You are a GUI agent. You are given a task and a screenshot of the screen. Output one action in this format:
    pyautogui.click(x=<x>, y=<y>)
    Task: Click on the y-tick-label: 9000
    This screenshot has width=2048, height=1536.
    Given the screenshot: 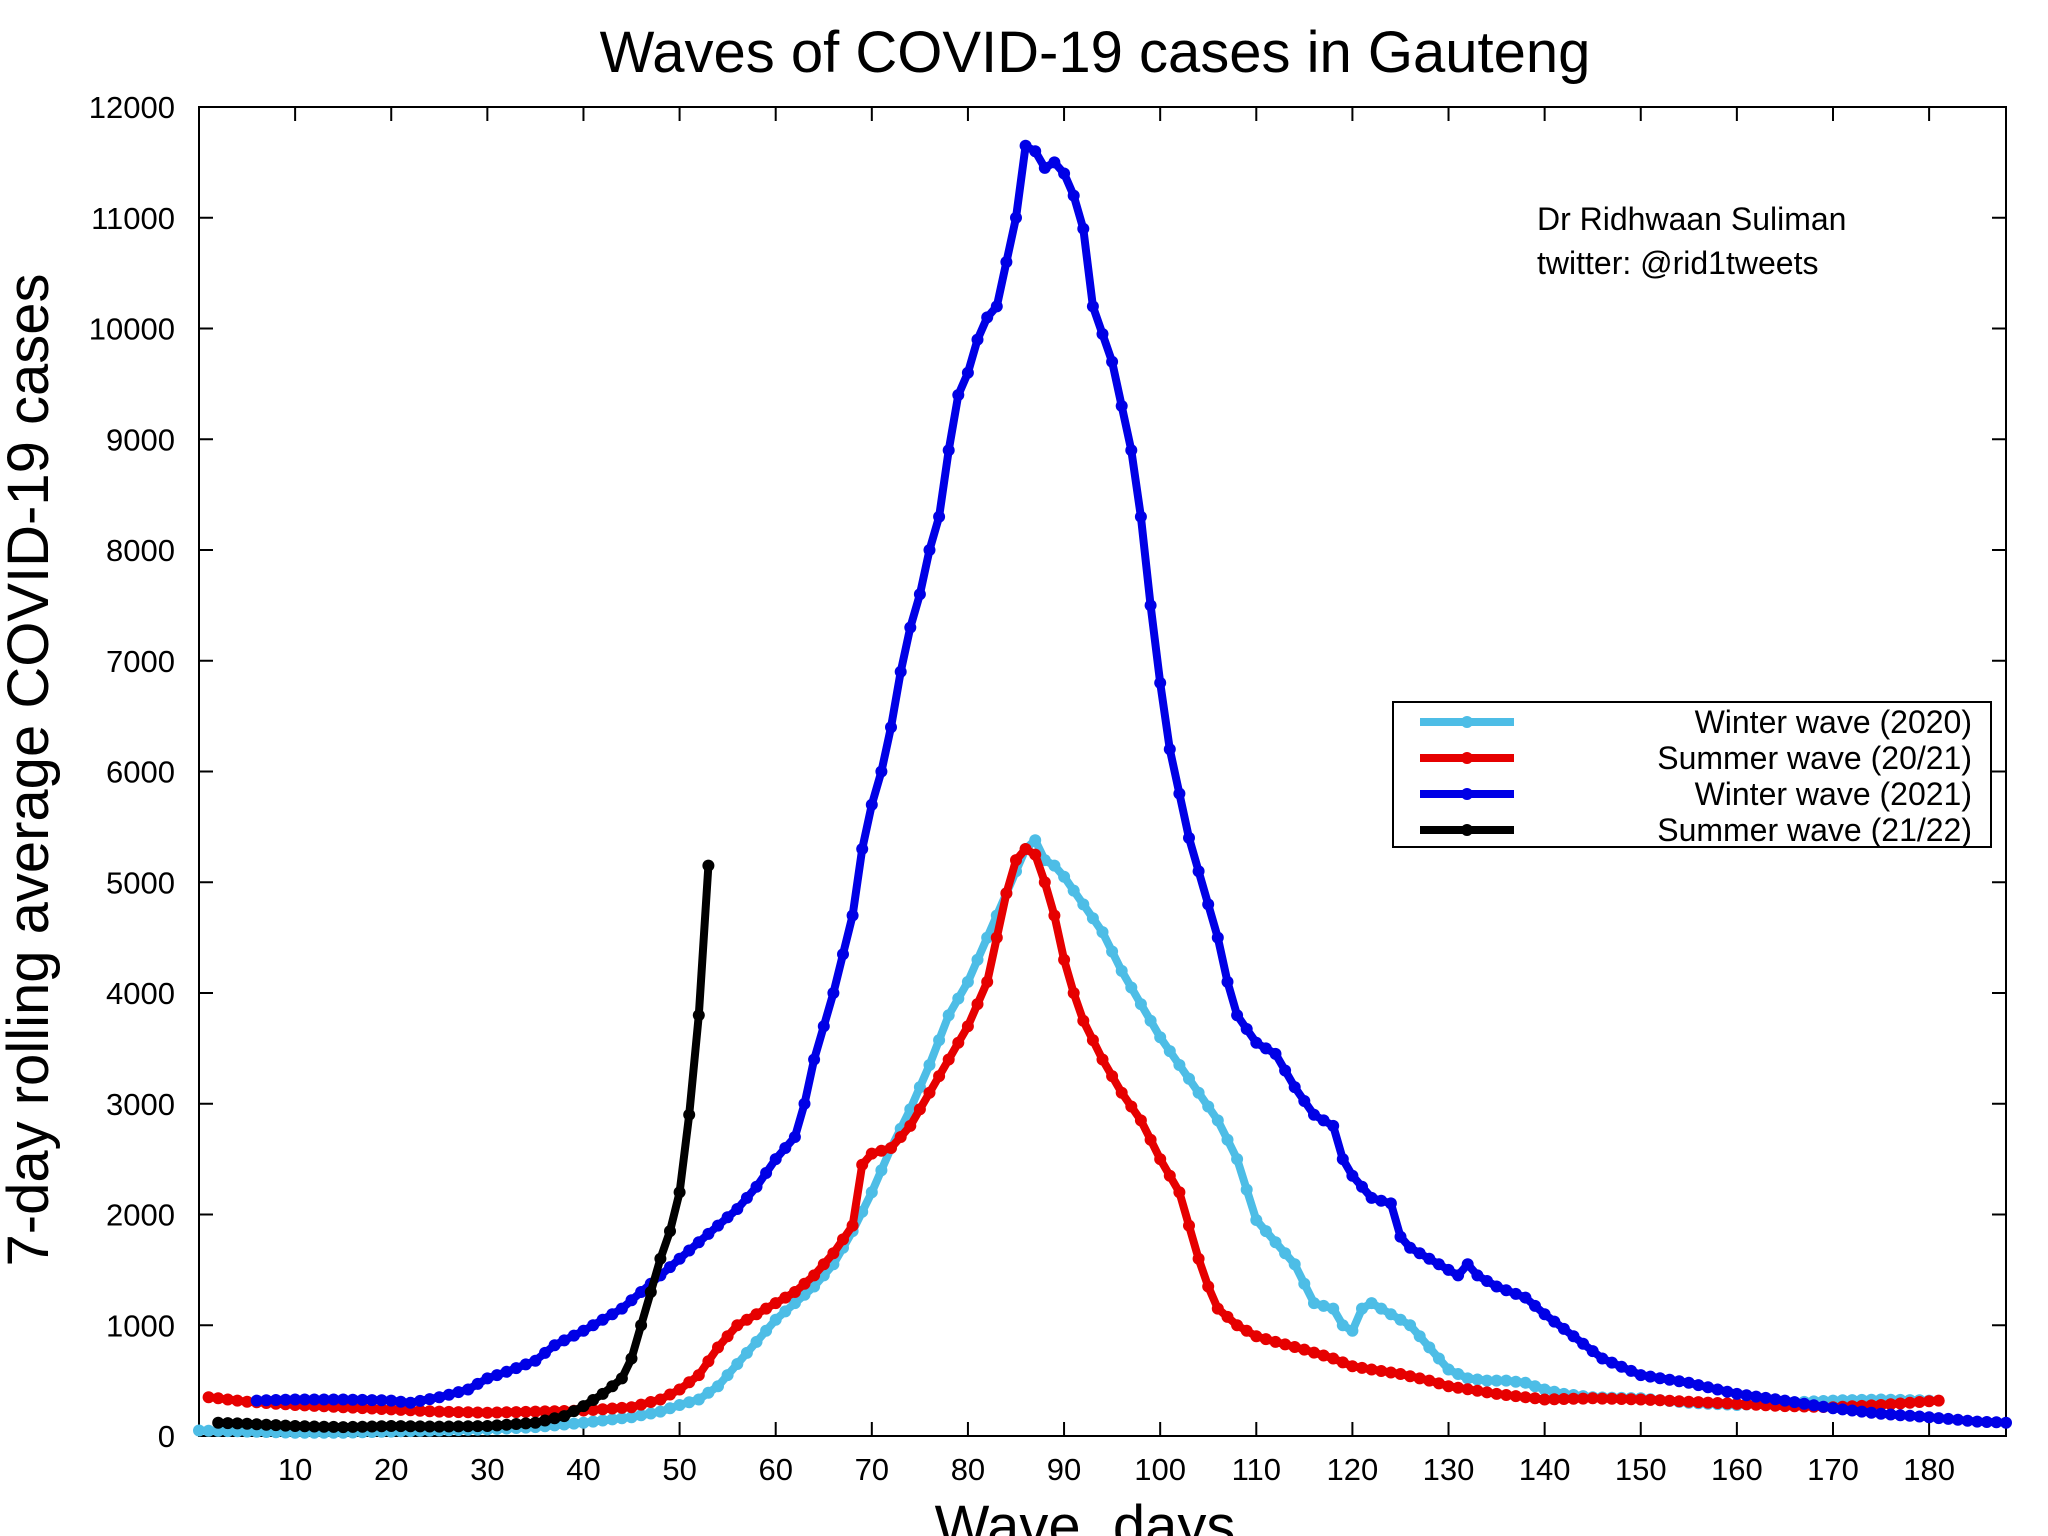 What is the action you would take?
    pyautogui.click(x=140, y=439)
    